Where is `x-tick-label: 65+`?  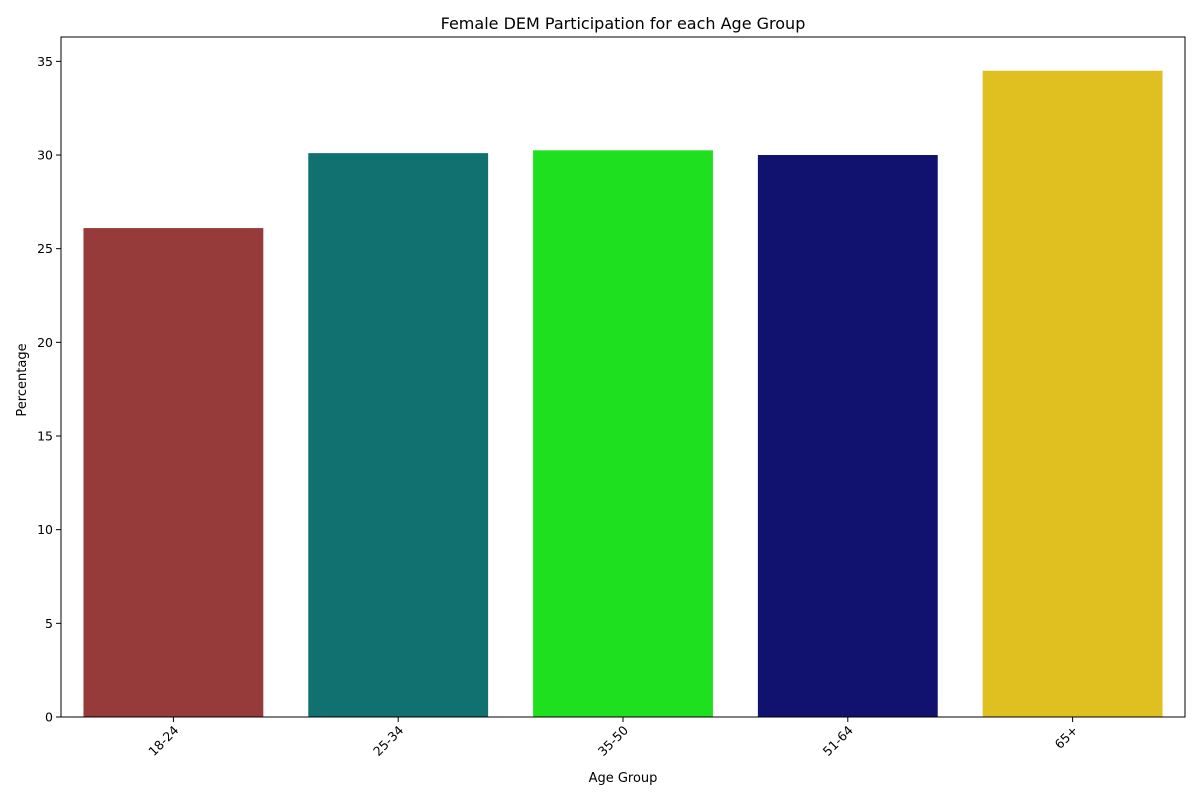 x-tick-label: 65+ is located at coordinates (1065, 737).